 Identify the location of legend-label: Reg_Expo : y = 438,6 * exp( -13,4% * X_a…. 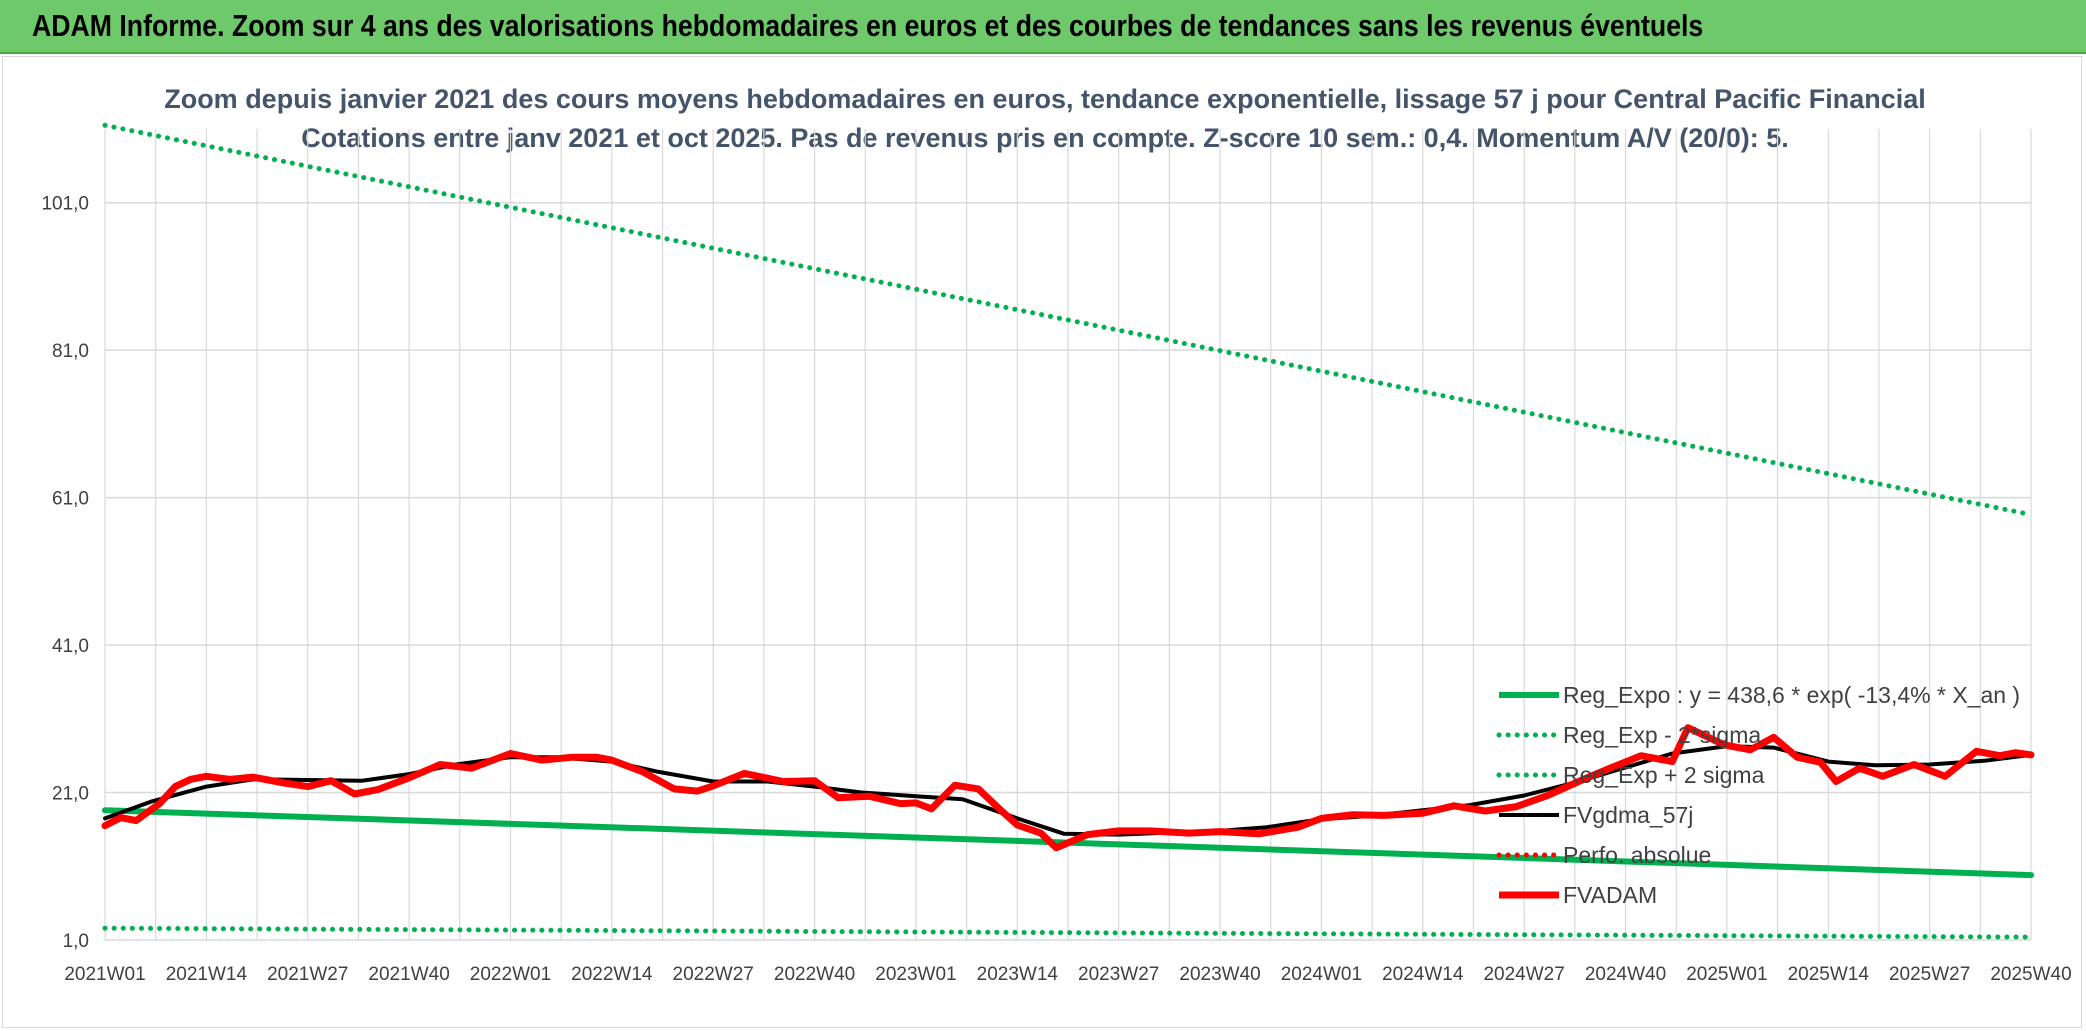
(1791, 695).